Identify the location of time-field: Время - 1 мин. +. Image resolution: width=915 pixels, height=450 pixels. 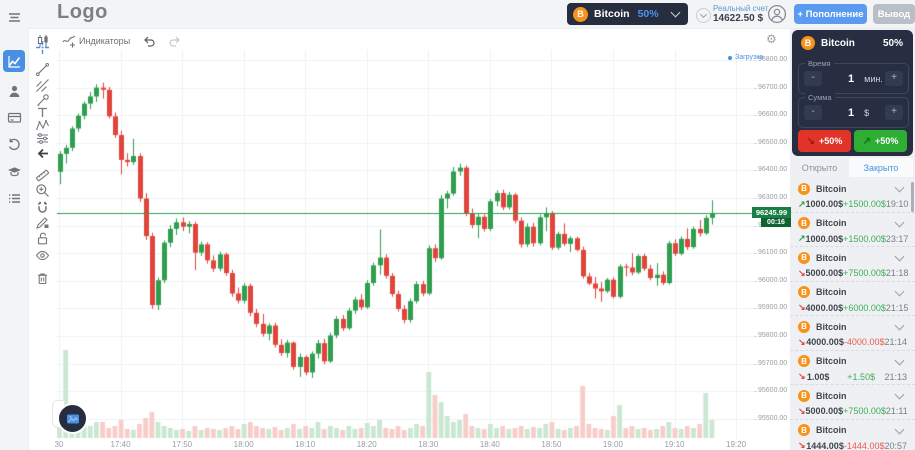
(853, 76).